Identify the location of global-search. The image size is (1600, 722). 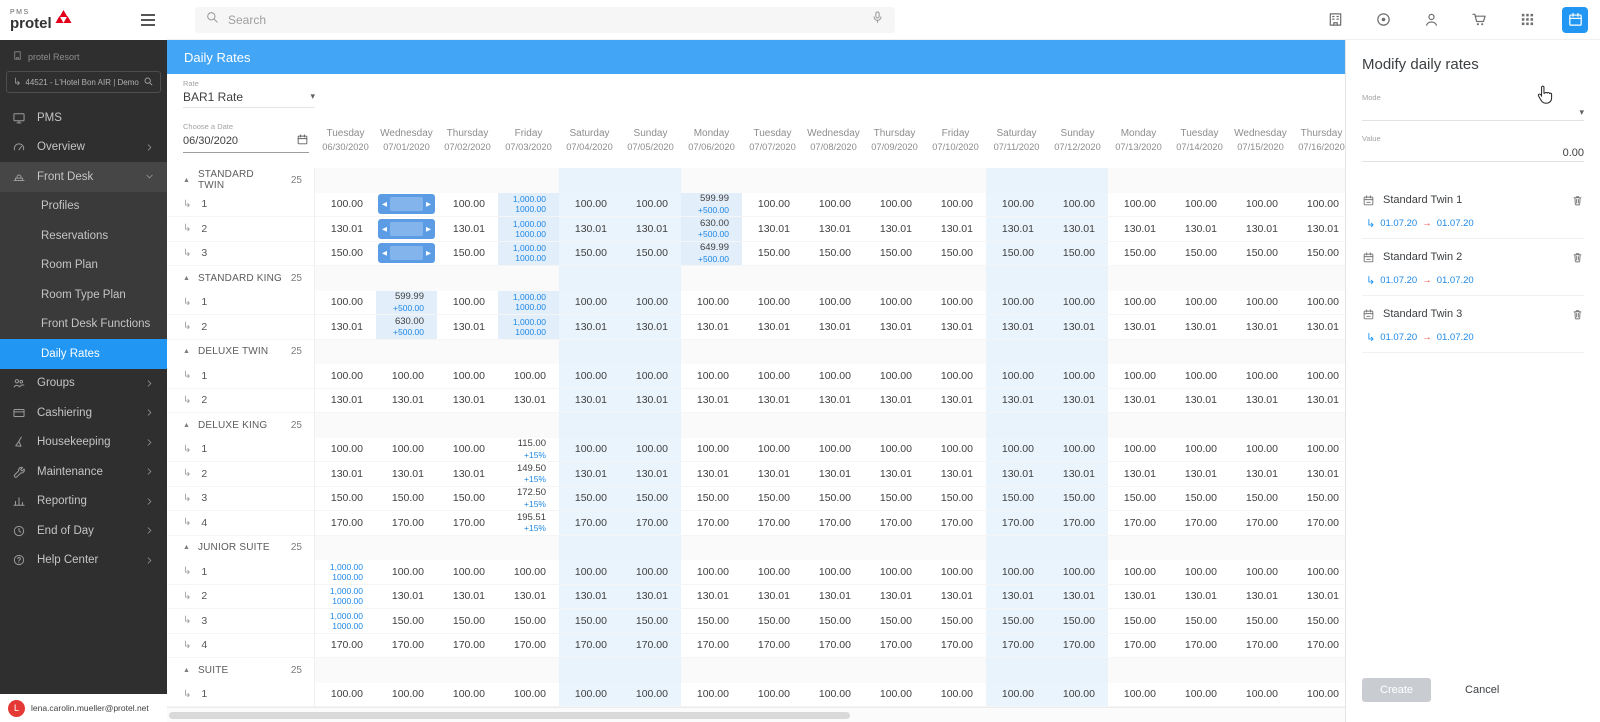
(545, 19).